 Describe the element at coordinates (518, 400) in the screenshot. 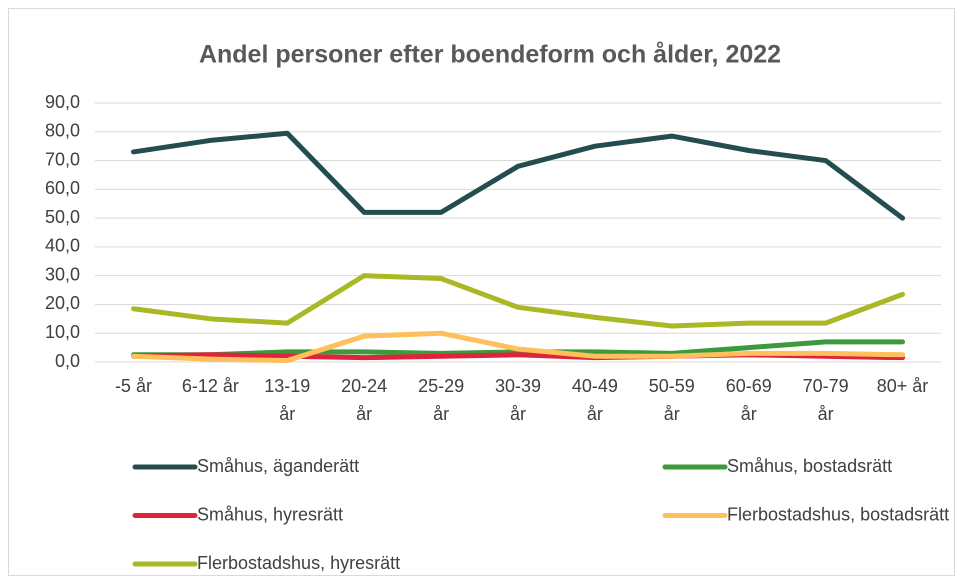

I see `x-tick-label: 30-39 år` at that location.